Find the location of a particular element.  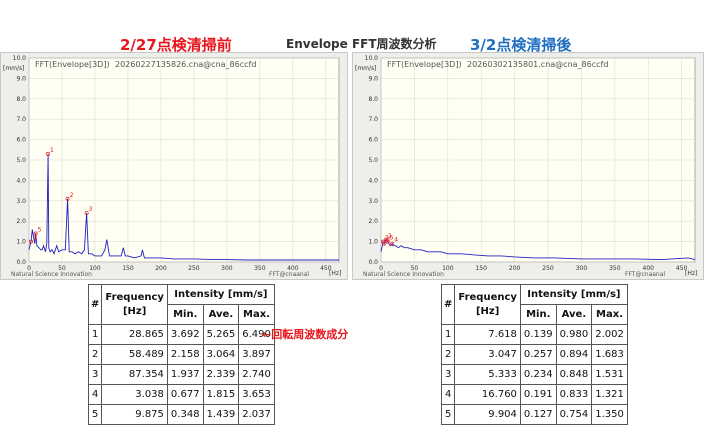

x-tick-label: 100 is located at coordinates (448, 268).